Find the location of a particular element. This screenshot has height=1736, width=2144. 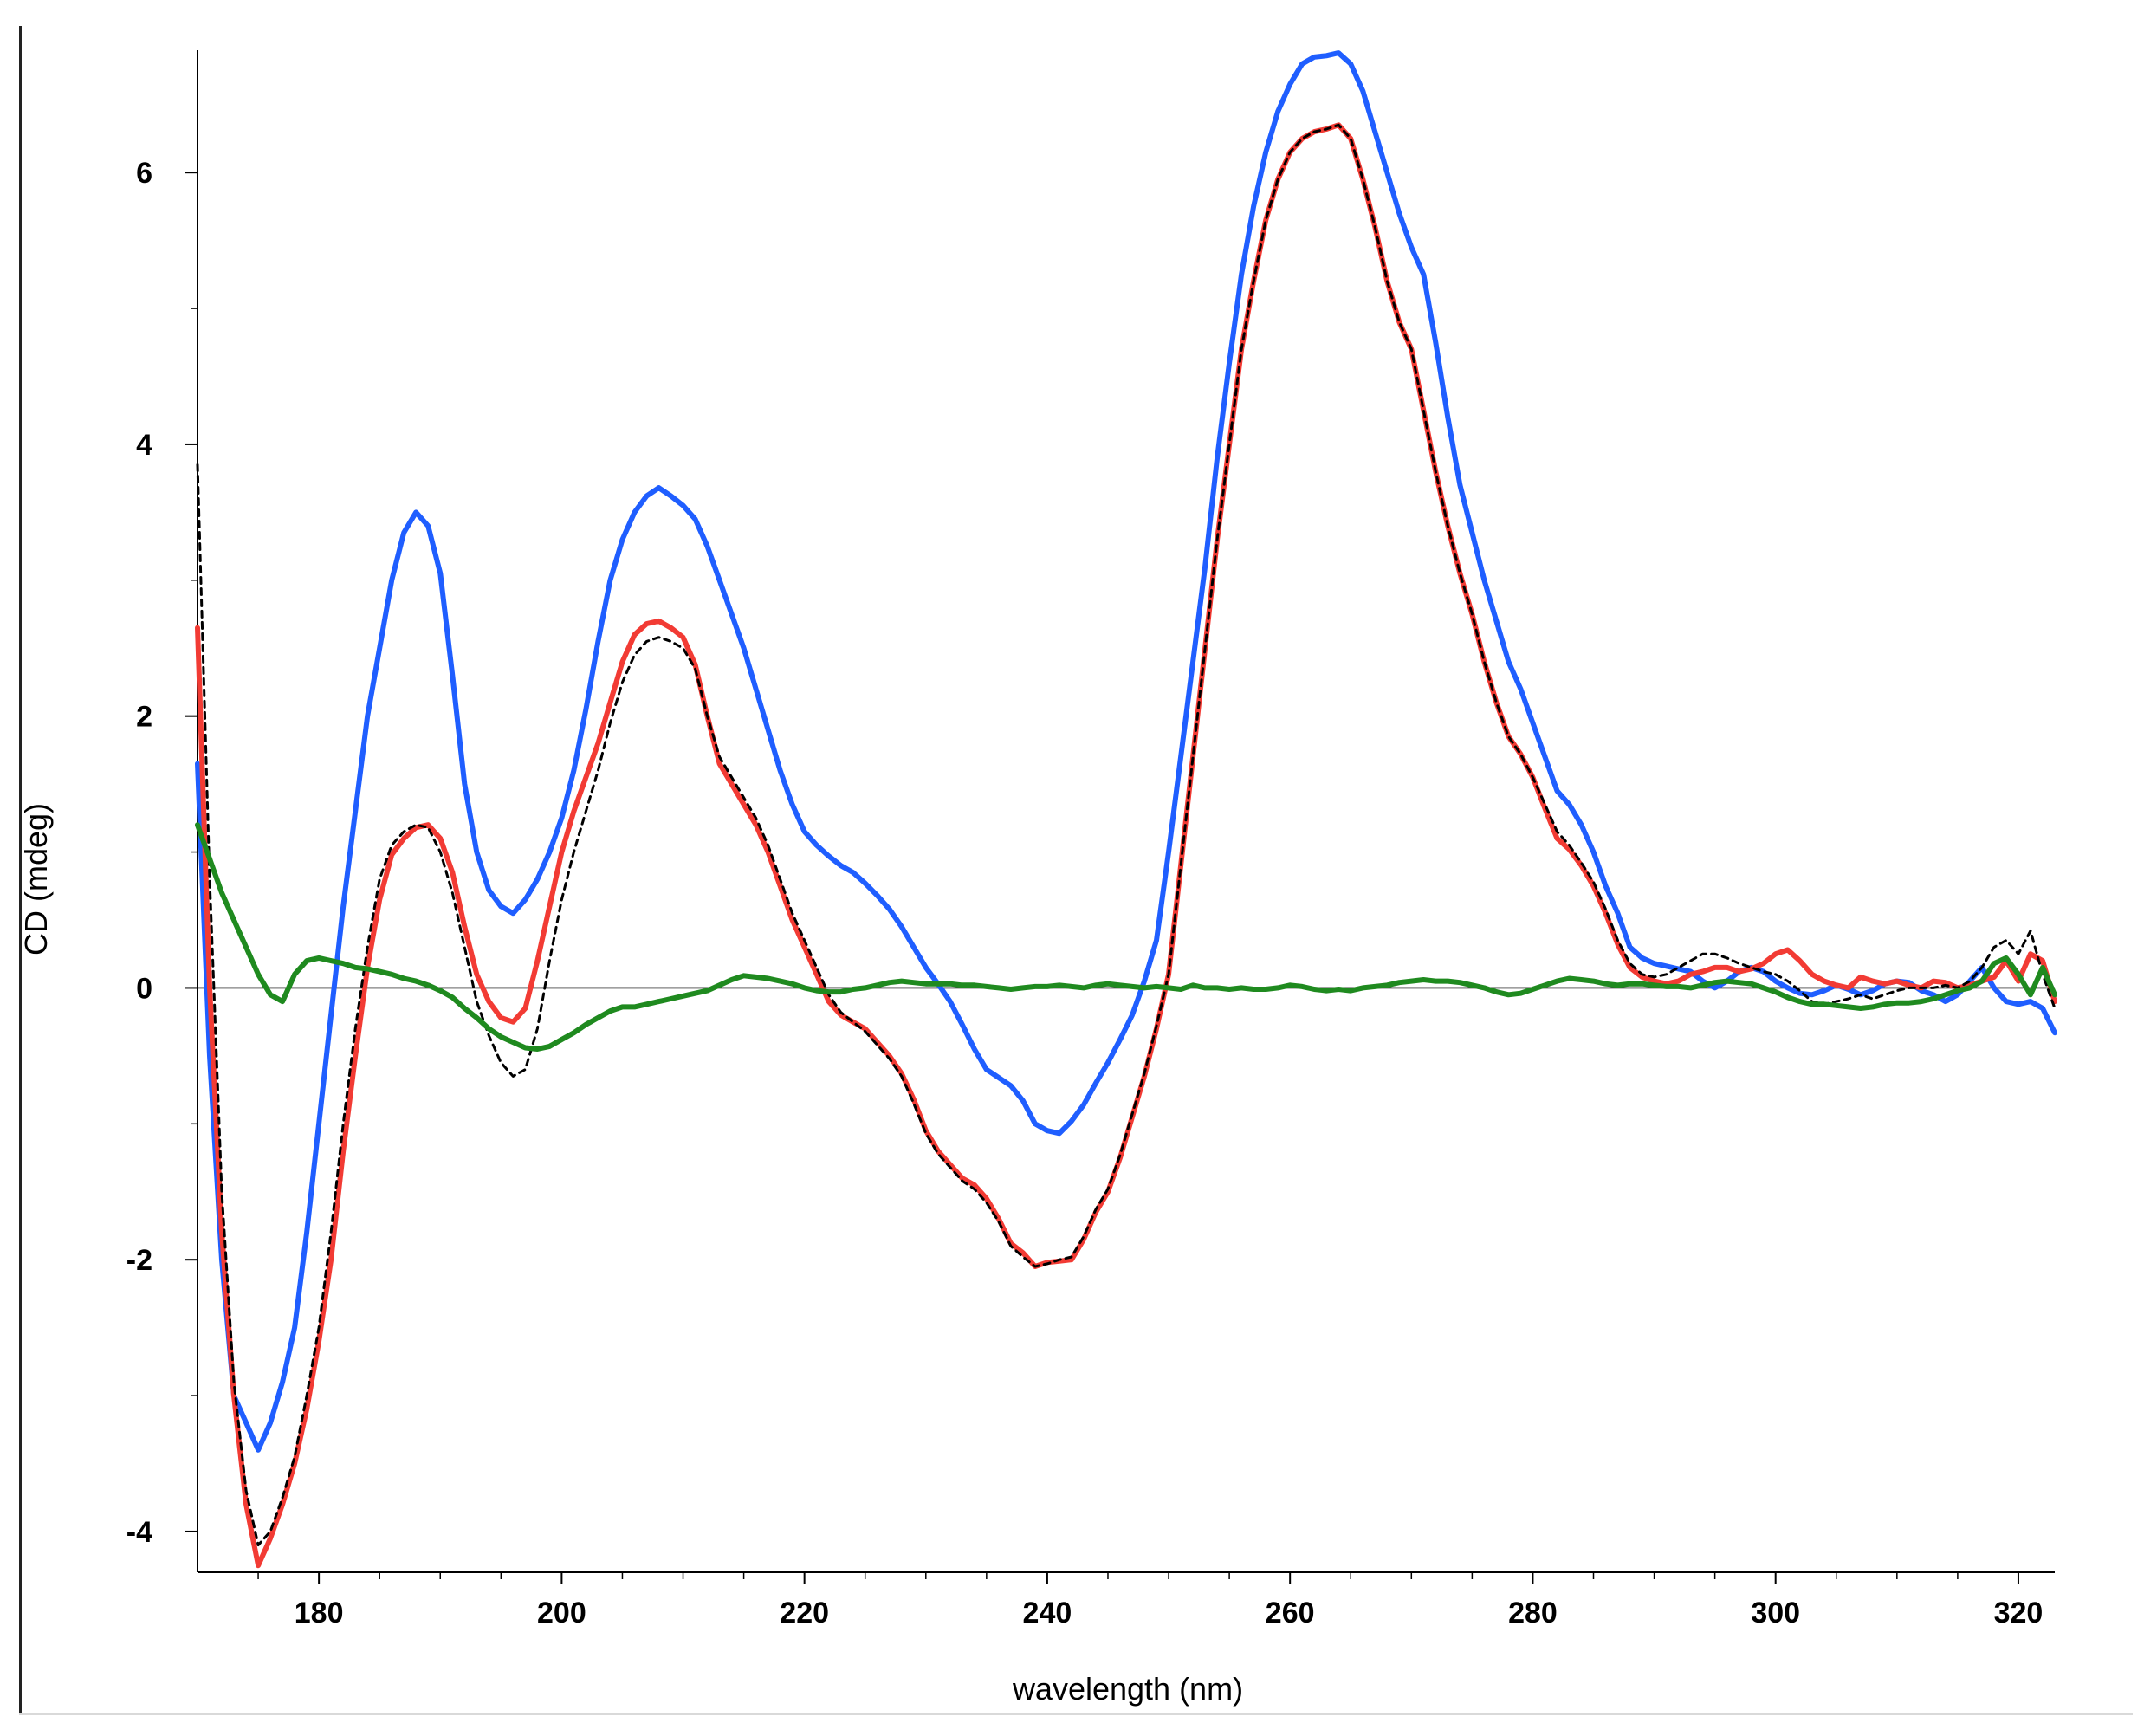

y-tick-label: 4 is located at coordinates (144, 446).